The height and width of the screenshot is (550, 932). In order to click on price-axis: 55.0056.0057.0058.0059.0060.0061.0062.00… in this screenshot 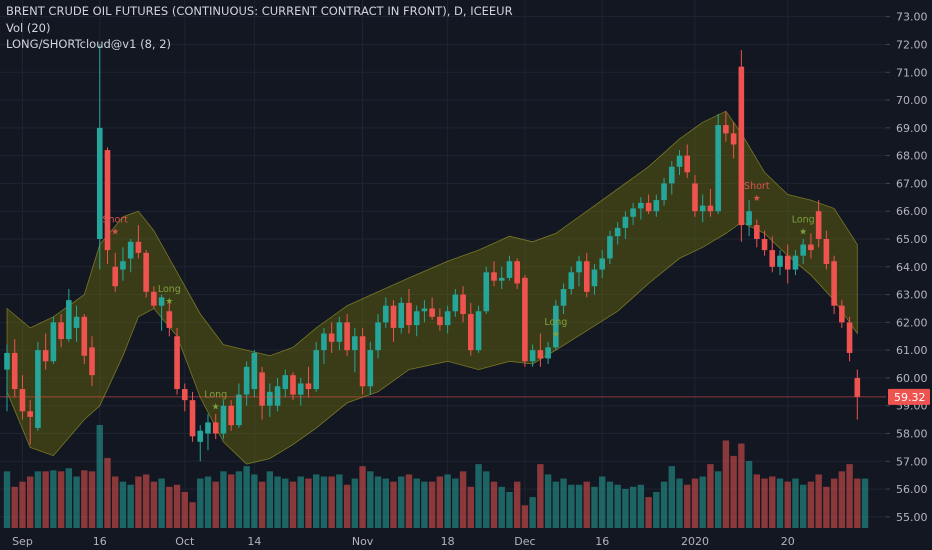, I will do `click(909, 275)`.